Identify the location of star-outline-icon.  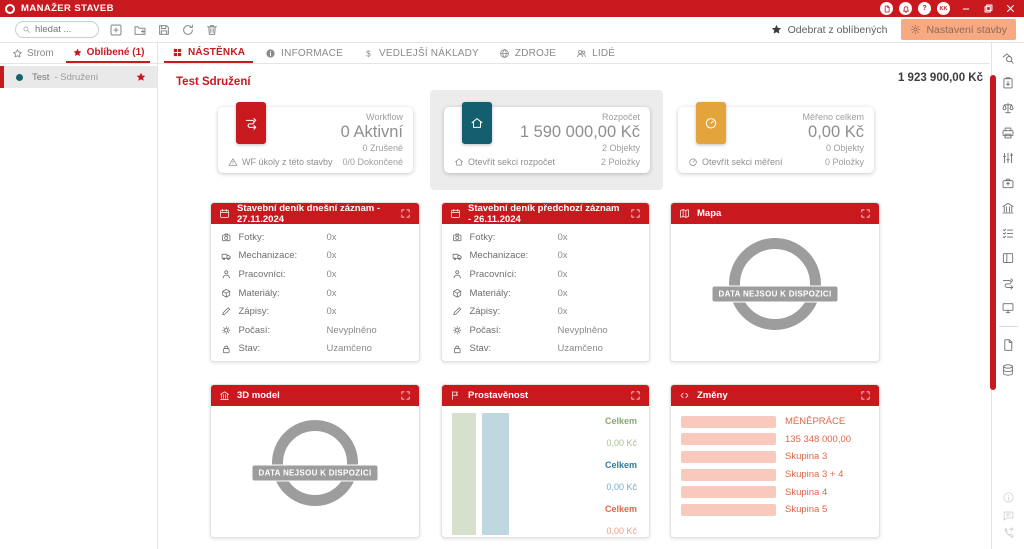
(17, 53).